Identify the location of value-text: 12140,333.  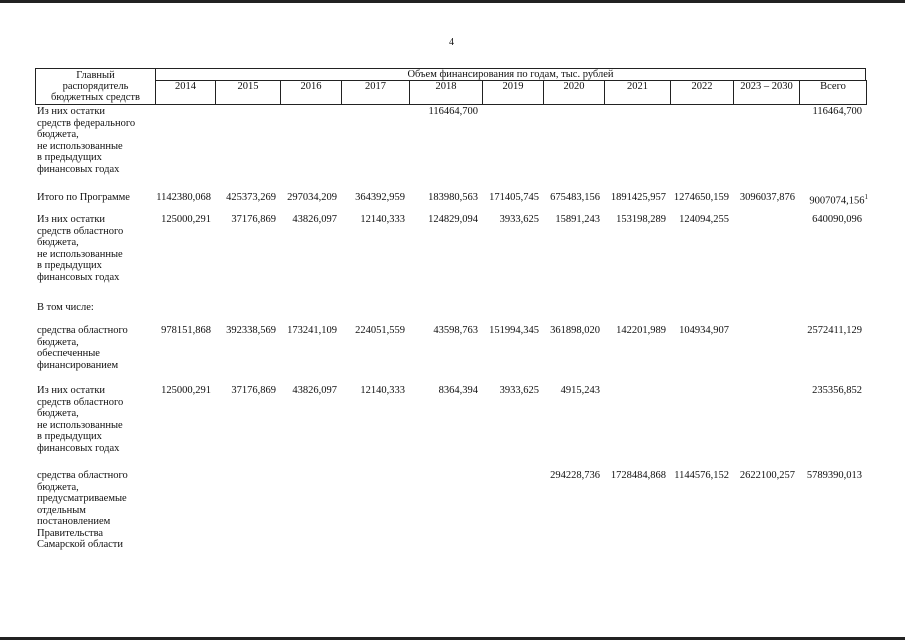
(382, 219).